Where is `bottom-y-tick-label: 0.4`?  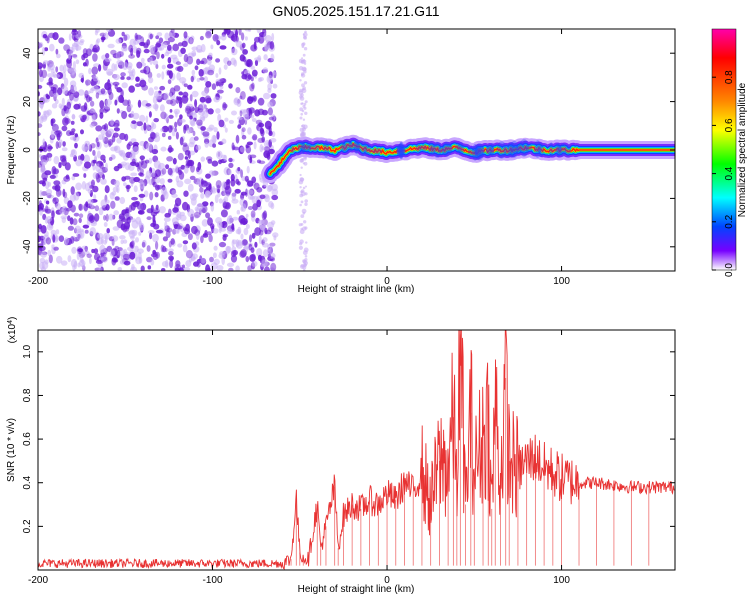
bottom-y-tick-label: 0.4 is located at coordinates (27, 482).